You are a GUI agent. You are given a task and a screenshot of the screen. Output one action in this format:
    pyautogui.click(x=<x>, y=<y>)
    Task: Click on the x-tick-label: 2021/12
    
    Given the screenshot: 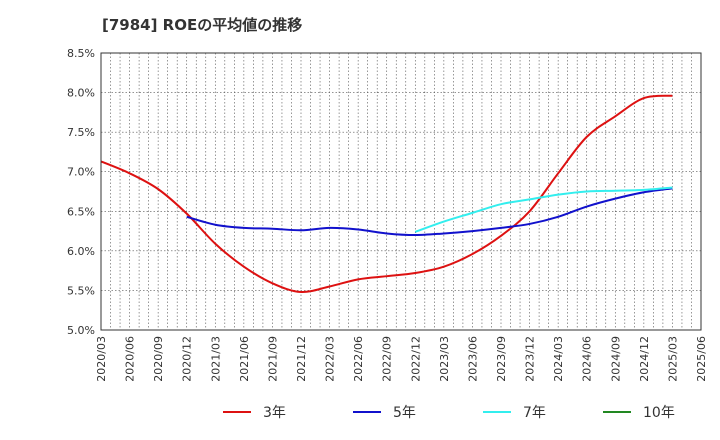 What is the action you would take?
    pyautogui.click(x=301, y=359)
    